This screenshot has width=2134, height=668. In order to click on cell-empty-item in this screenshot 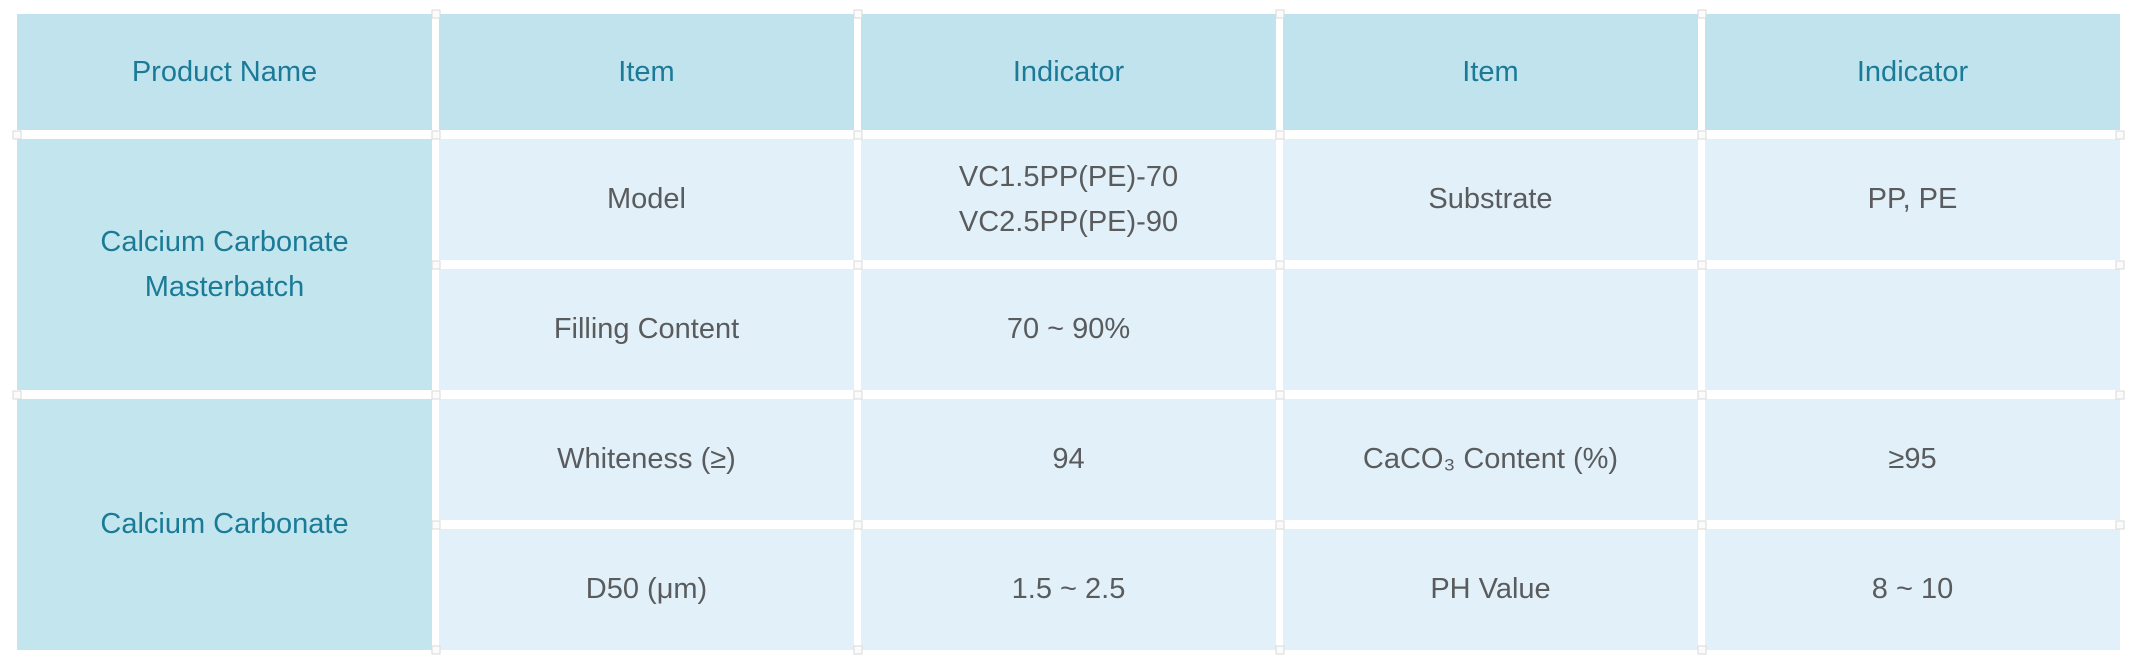, I will do `click(1490, 329)`.